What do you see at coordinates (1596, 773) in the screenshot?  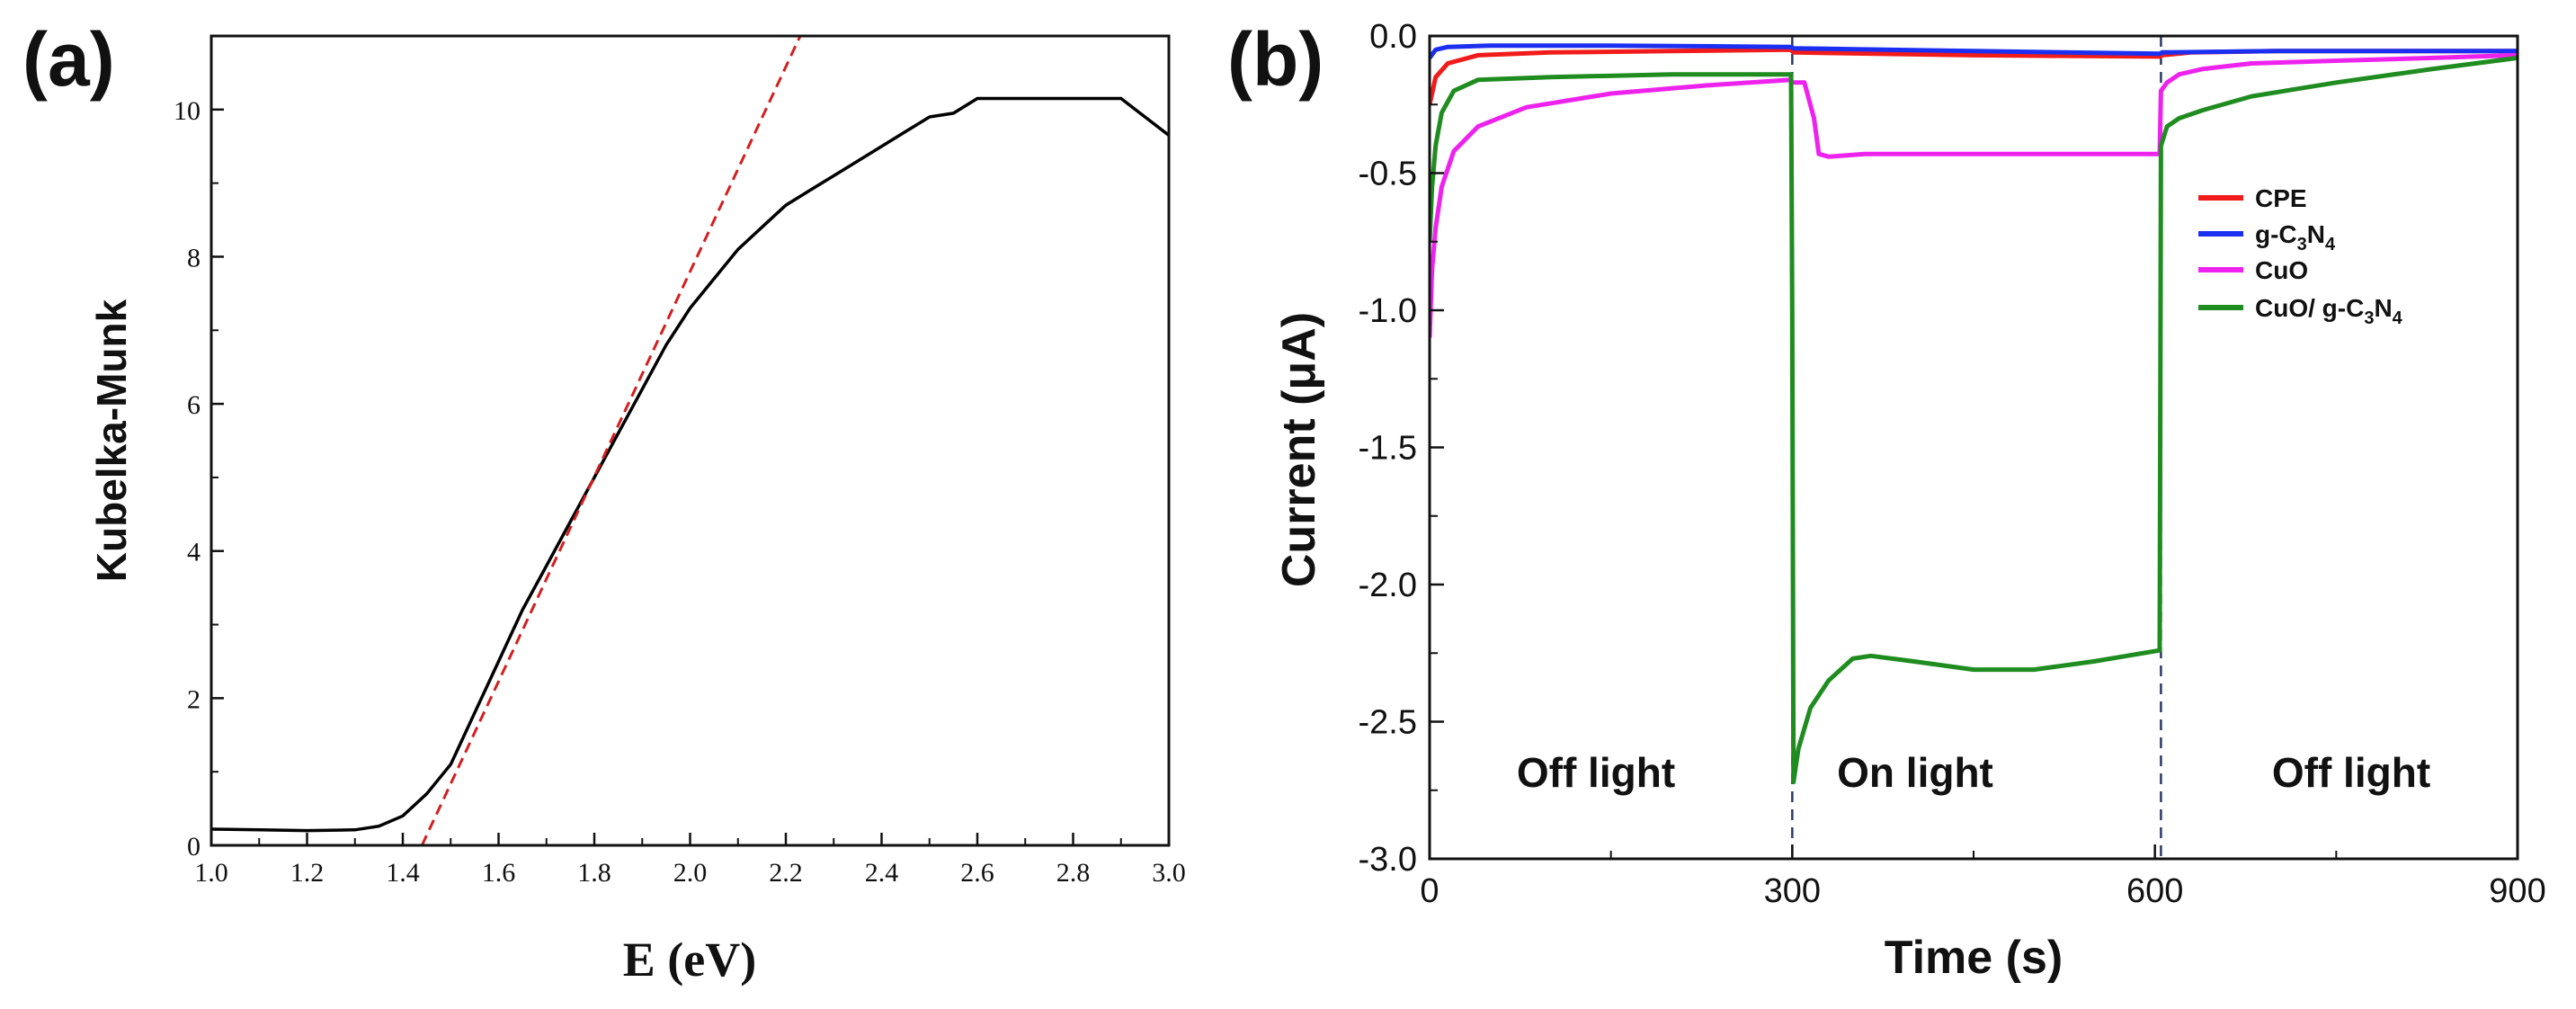 I see `annotation-off-light-1: Off light` at bounding box center [1596, 773].